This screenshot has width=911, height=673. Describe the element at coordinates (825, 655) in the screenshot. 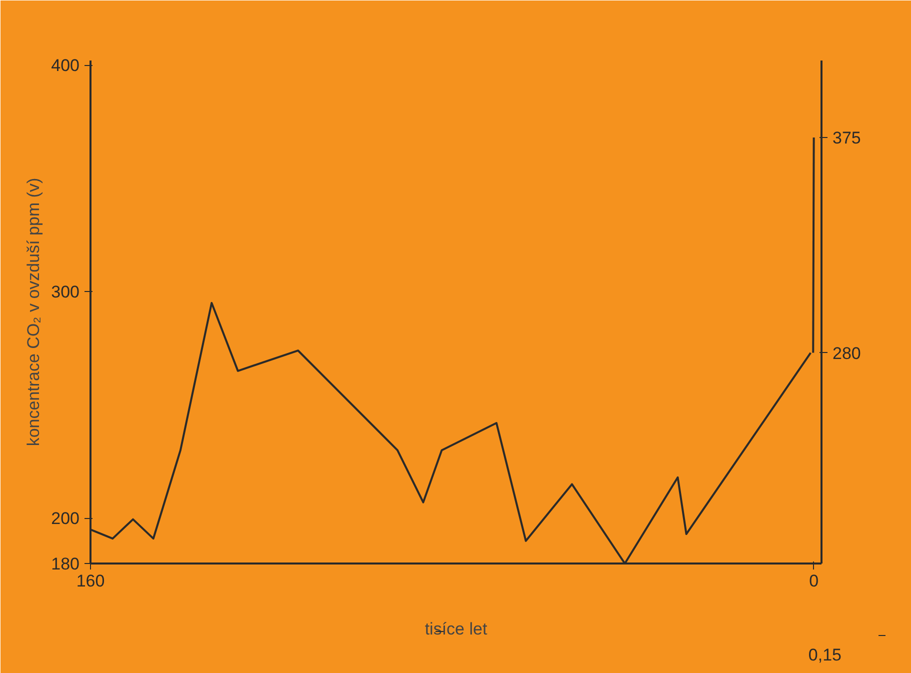

I see `text: 0,15` at that location.